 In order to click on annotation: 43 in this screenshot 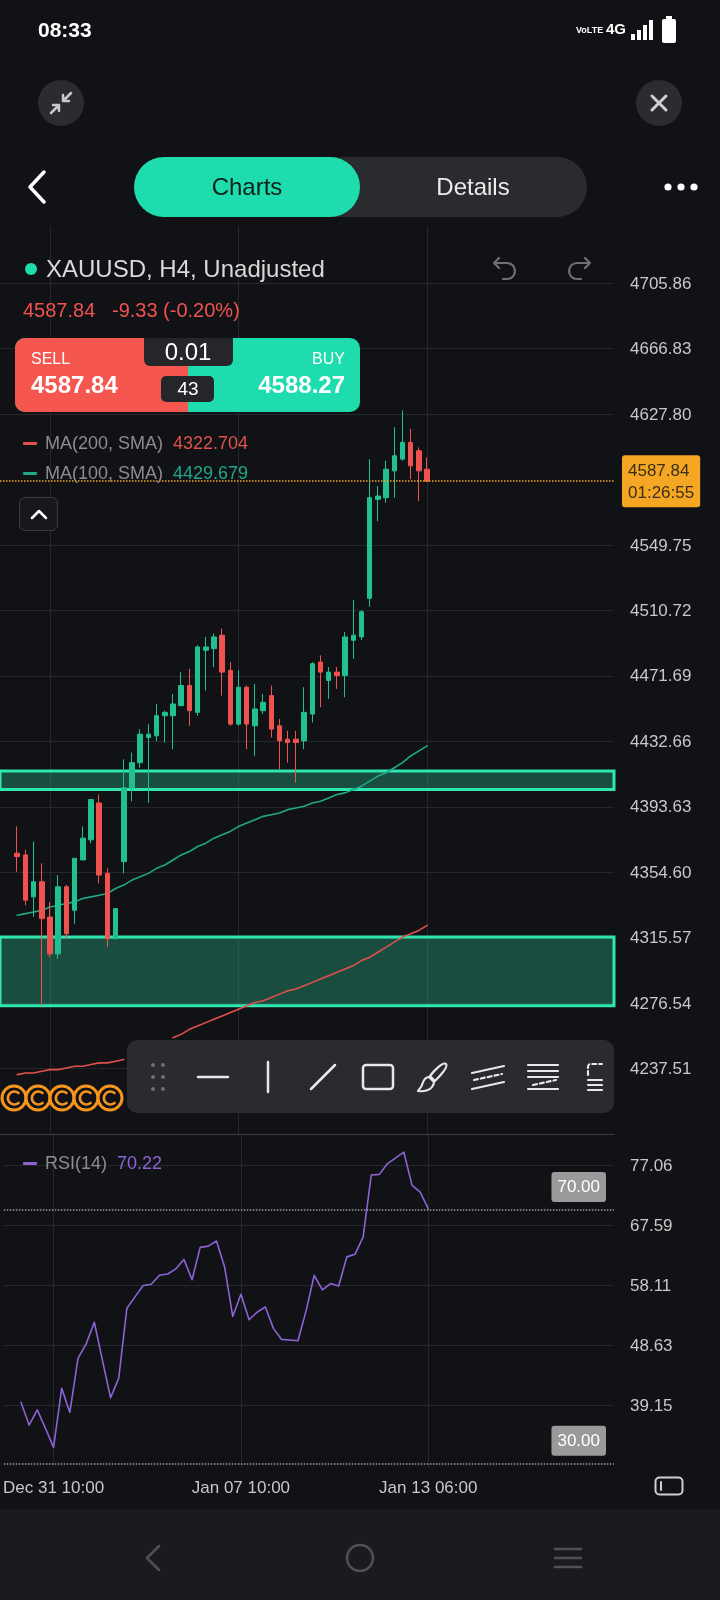, I will do `click(188, 389)`.